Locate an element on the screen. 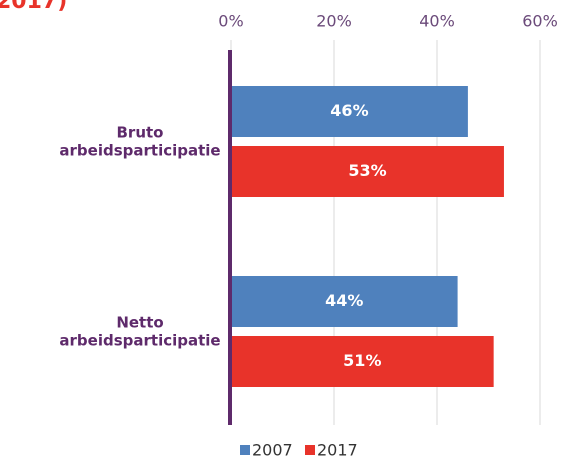 The height and width of the screenshot is (457, 563). chart-title: 2017) is located at coordinates (33, 7).